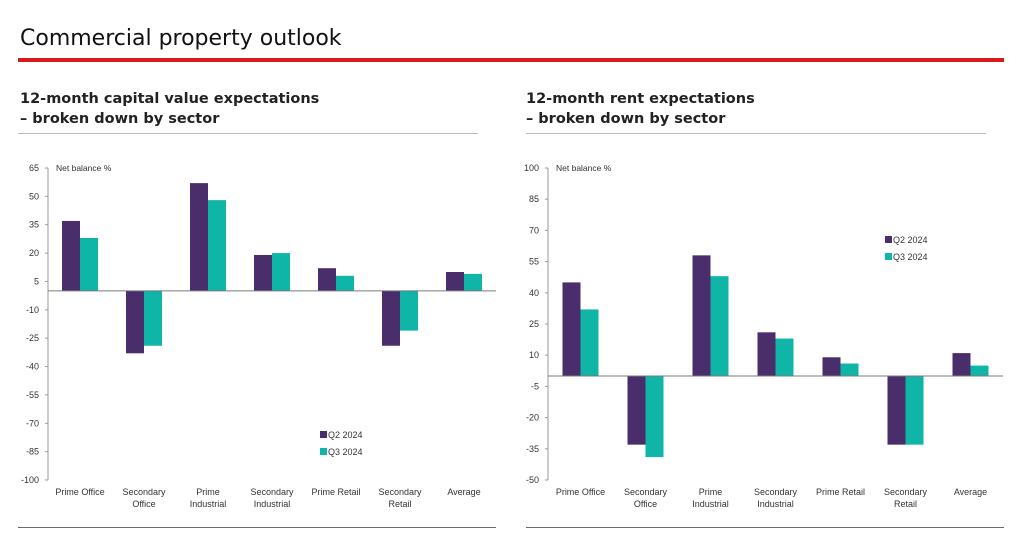  Describe the element at coordinates (32, 423) in the screenshot. I see `y-tick-label: -70` at that location.